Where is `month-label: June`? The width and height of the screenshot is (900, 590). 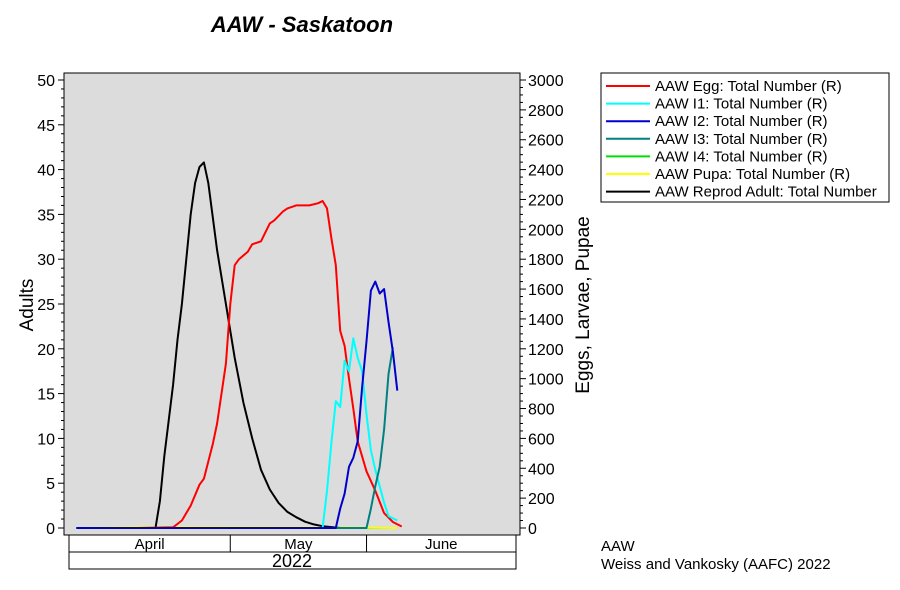 month-label: June is located at coordinates (441, 544).